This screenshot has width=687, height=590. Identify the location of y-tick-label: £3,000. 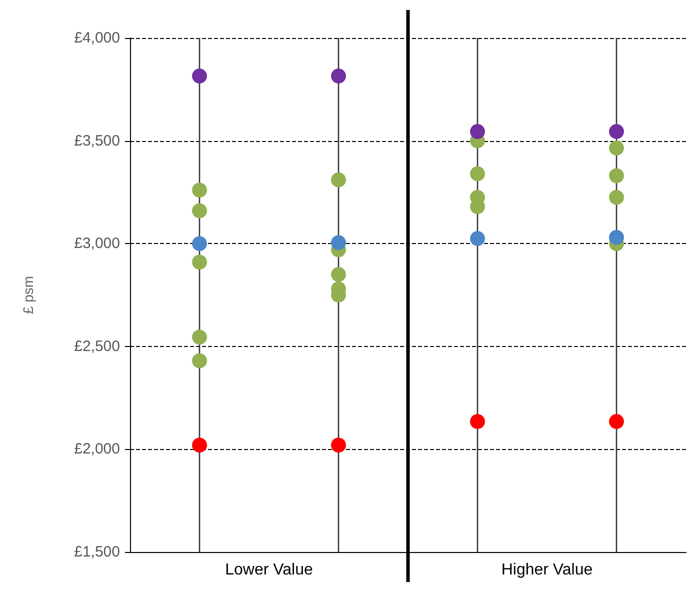
(97, 243).